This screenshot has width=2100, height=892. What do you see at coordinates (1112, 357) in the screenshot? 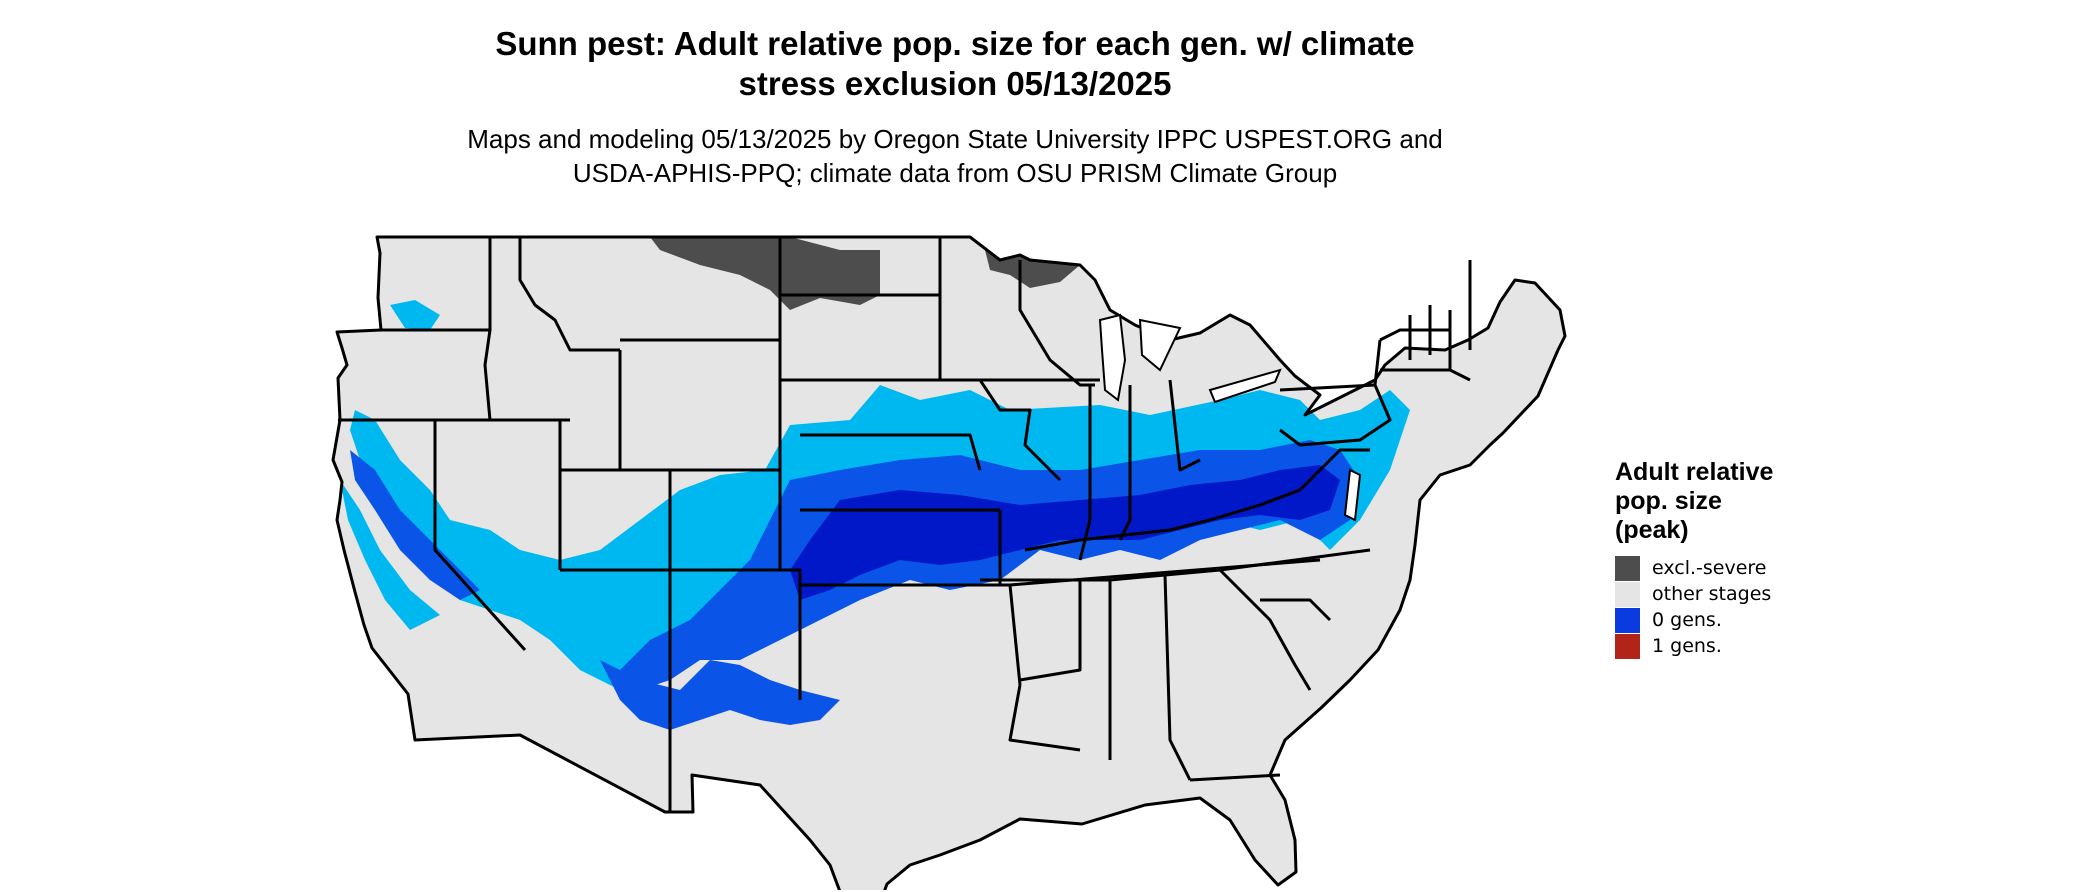
I see `lake-michigan` at bounding box center [1112, 357].